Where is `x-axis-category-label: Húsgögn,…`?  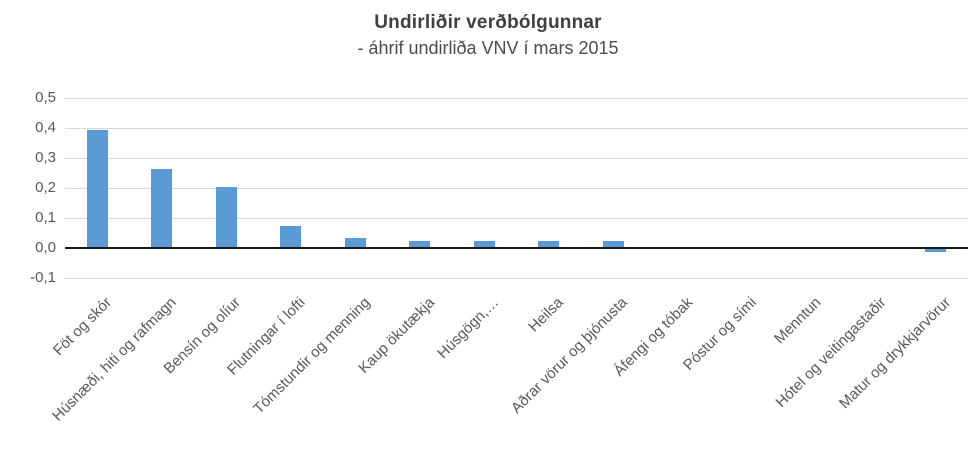 x-axis-category-label: Húsgögn,… is located at coordinates (468, 328).